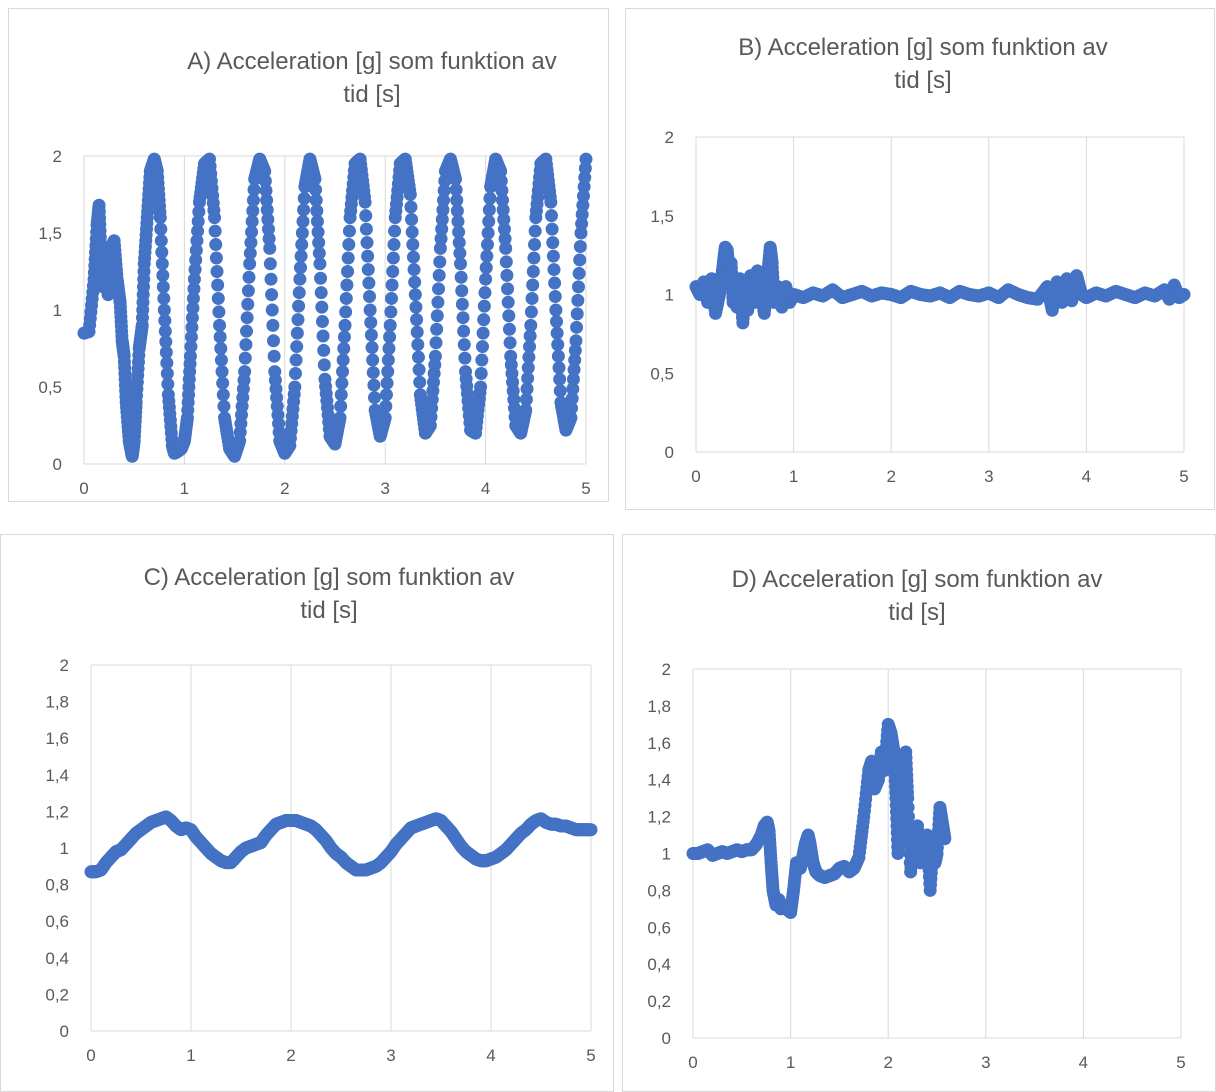 This screenshot has height=1092, width=1216. What do you see at coordinates (57, 885) in the screenshot?
I see `y-tick-label: 0,8` at bounding box center [57, 885].